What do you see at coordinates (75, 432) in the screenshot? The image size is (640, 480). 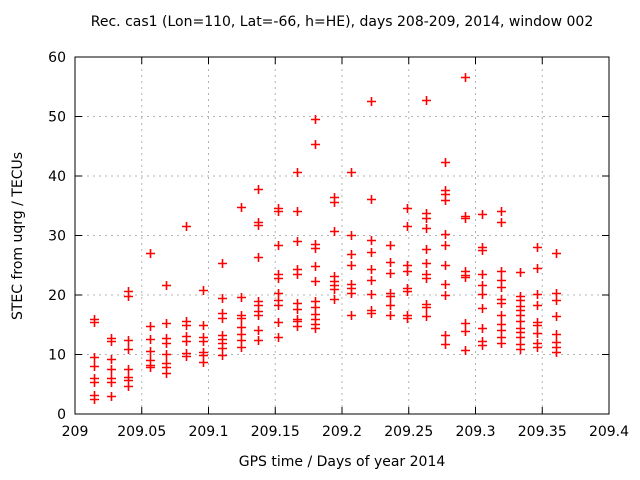 I see `x-tick-label: 209` at bounding box center [75, 432].